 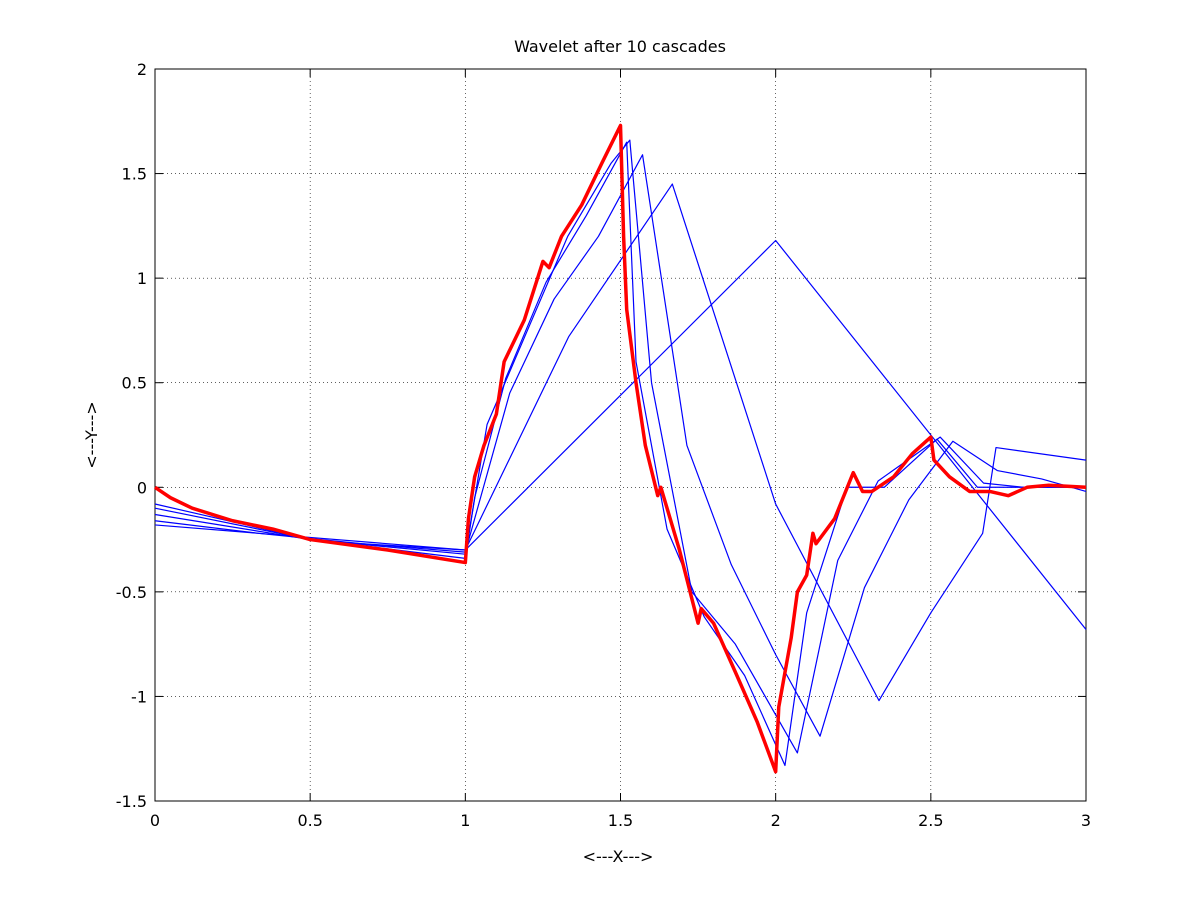 I want to click on y-tick-label: -1, so click(x=139, y=696).